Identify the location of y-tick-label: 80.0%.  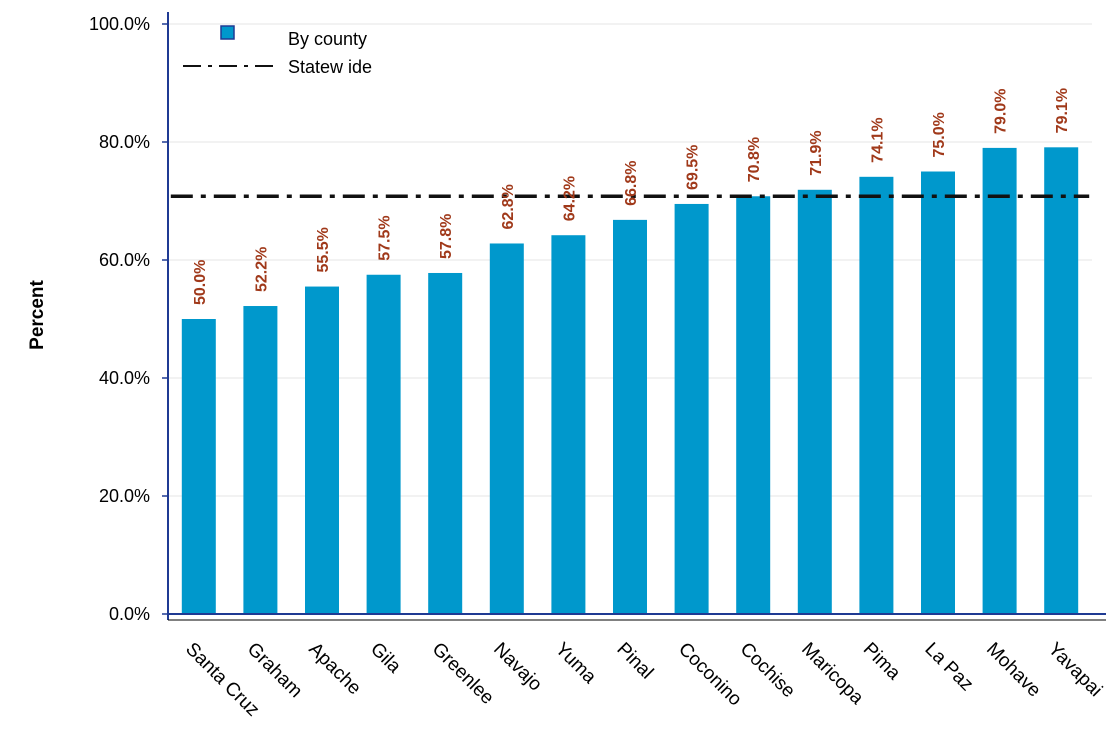
(124, 142).